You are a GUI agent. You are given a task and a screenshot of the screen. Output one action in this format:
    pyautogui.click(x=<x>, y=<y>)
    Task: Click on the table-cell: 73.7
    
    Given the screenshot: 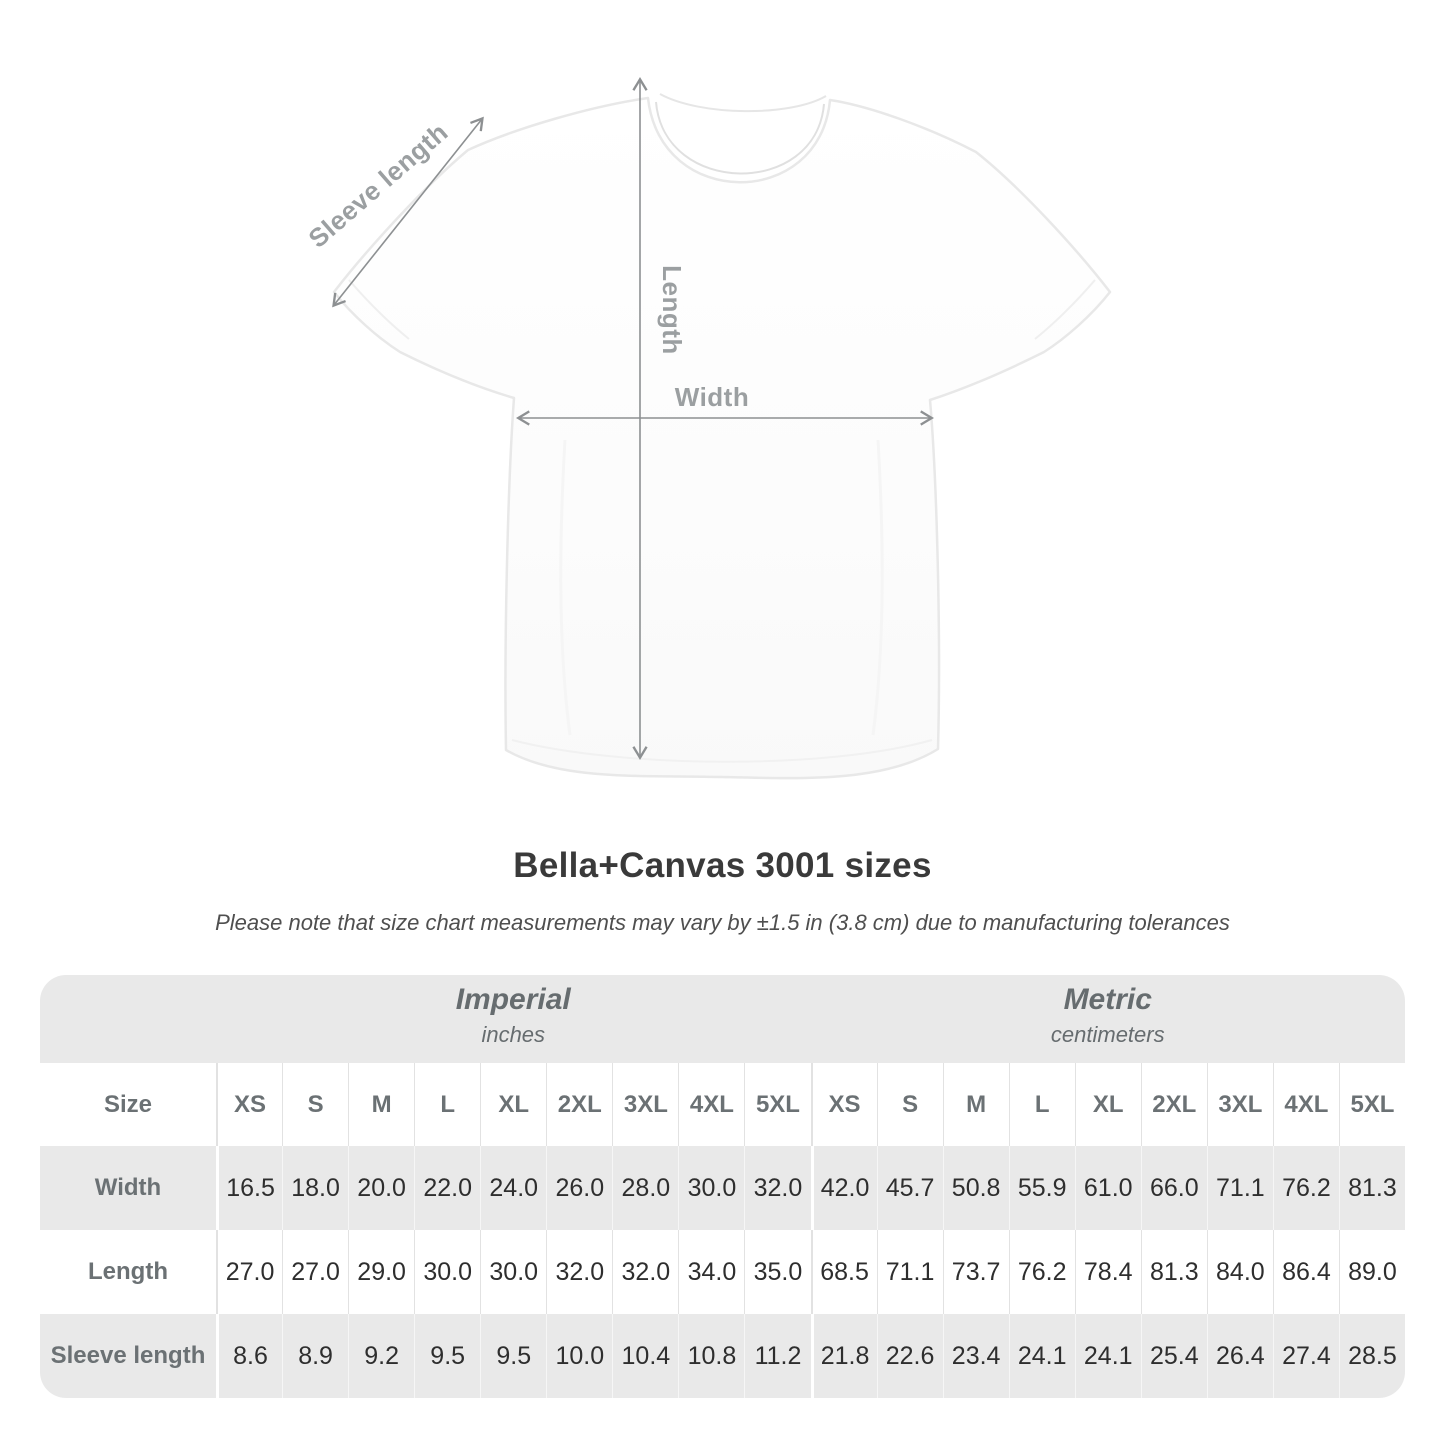 What is the action you would take?
    pyautogui.click(x=975, y=1272)
    